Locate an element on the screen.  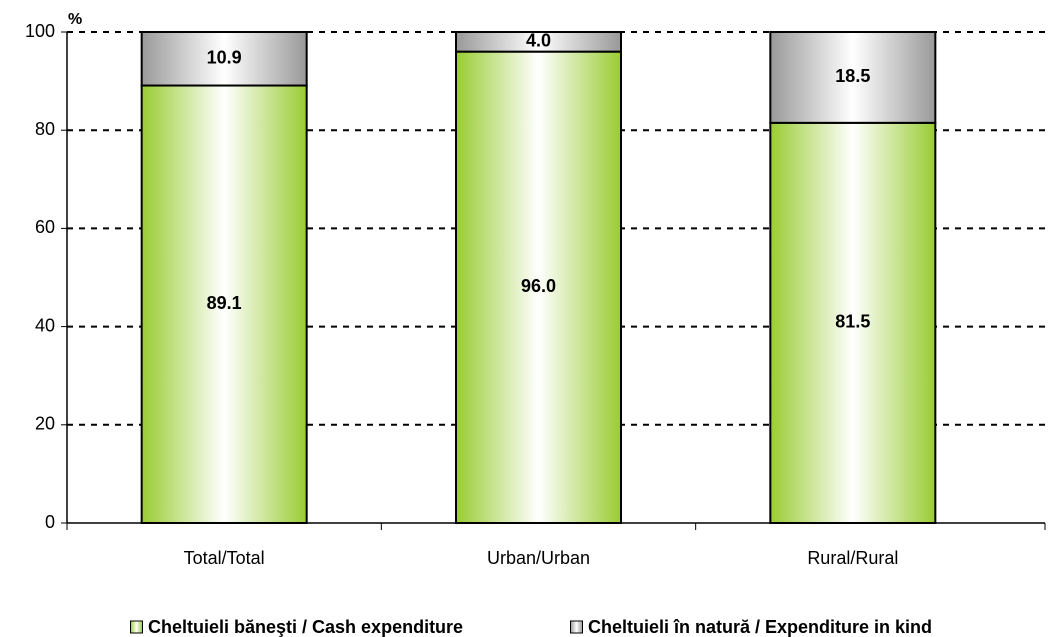
y-tick-label: 100 is located at coordinates (40, 31).